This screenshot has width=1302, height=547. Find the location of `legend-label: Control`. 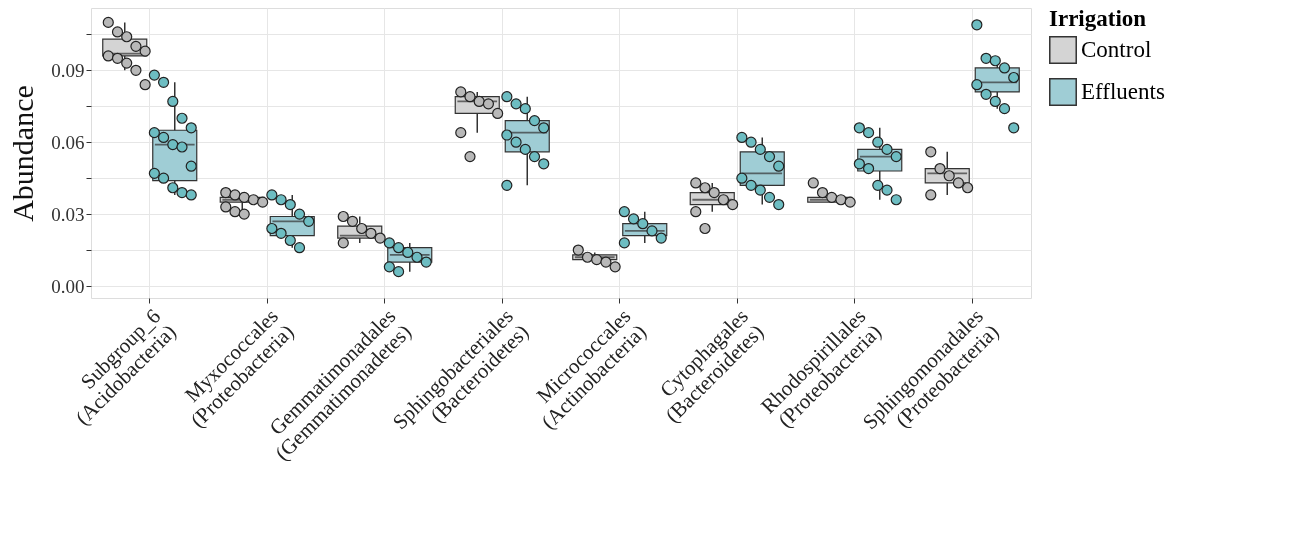

legend-label: Control is located at coordinates (1116, 49).